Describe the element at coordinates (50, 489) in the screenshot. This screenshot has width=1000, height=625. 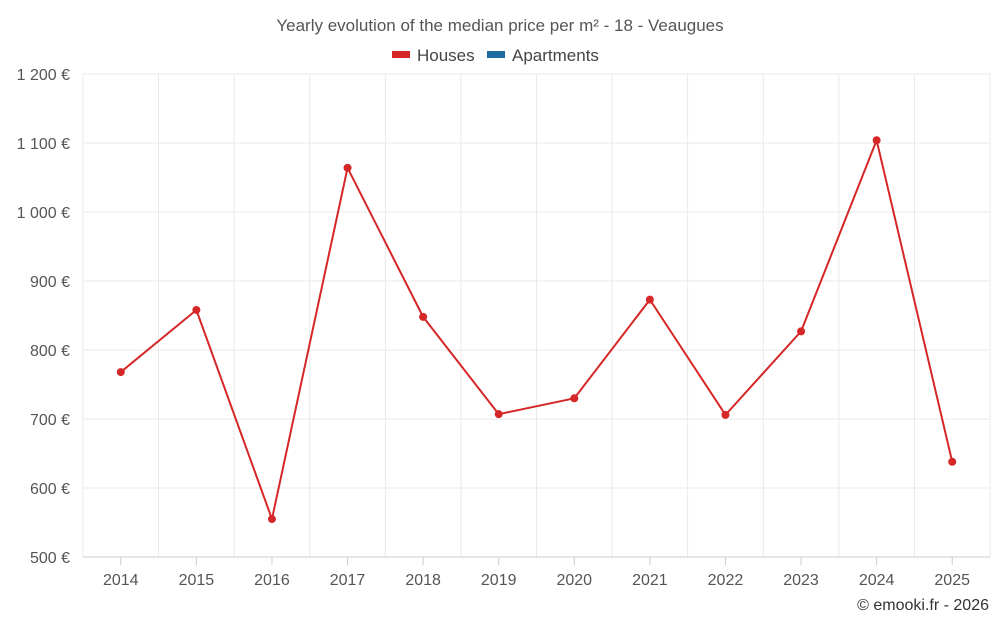
I see `y-tick-label: 600 €` at that location.